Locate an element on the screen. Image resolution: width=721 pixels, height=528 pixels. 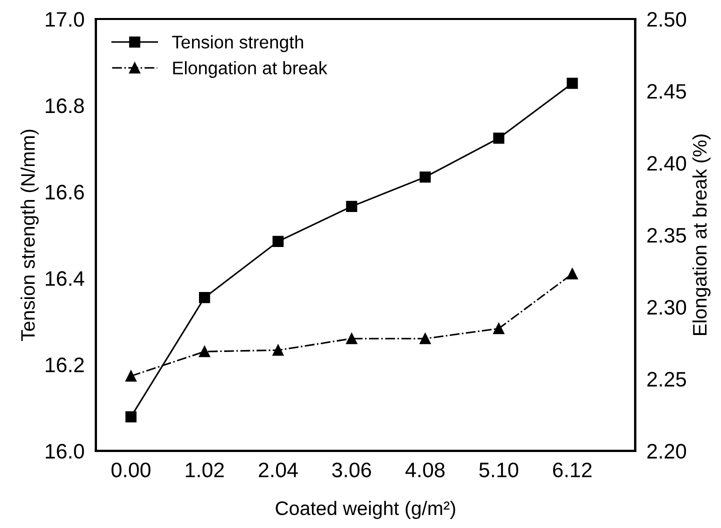
x-tick-label: 3.06 is located at coordinates (352, 470).